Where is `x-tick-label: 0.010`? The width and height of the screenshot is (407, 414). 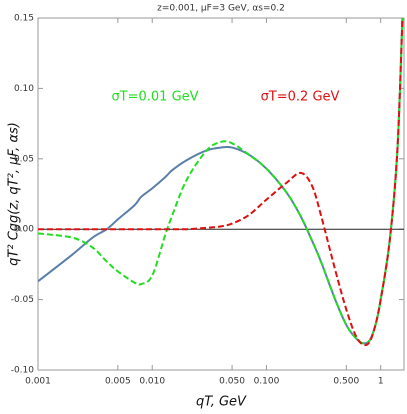
x-tick-label: 0.010 is located at coordinates (152, 382).